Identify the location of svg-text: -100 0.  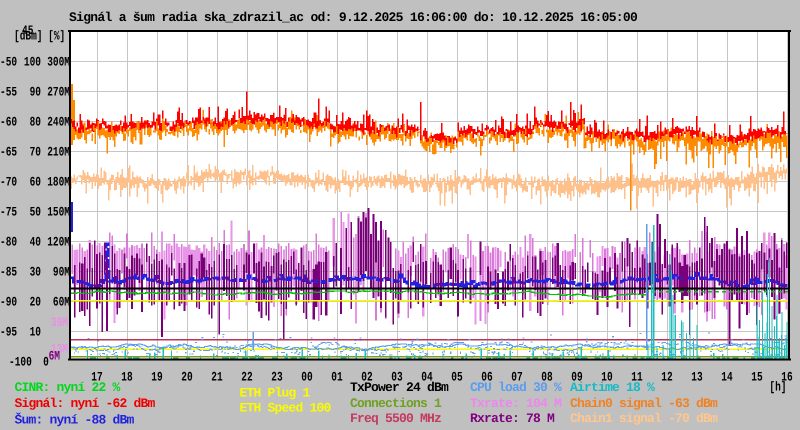
(29, 362).